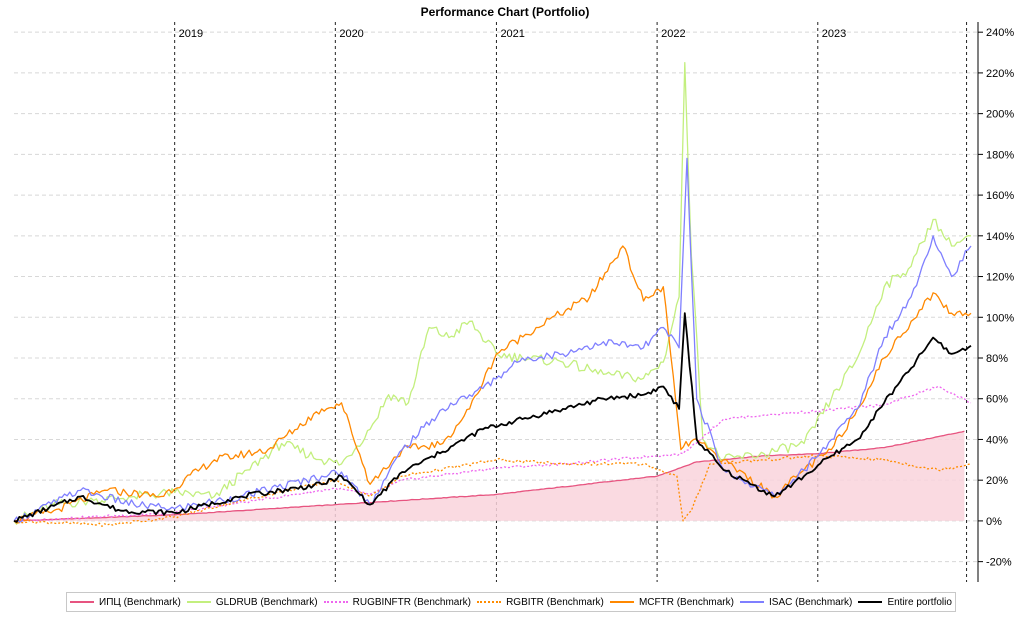  Describe the element at coordinates (351, 34) in the screenshot. I see `year-label: 2020` at that location.